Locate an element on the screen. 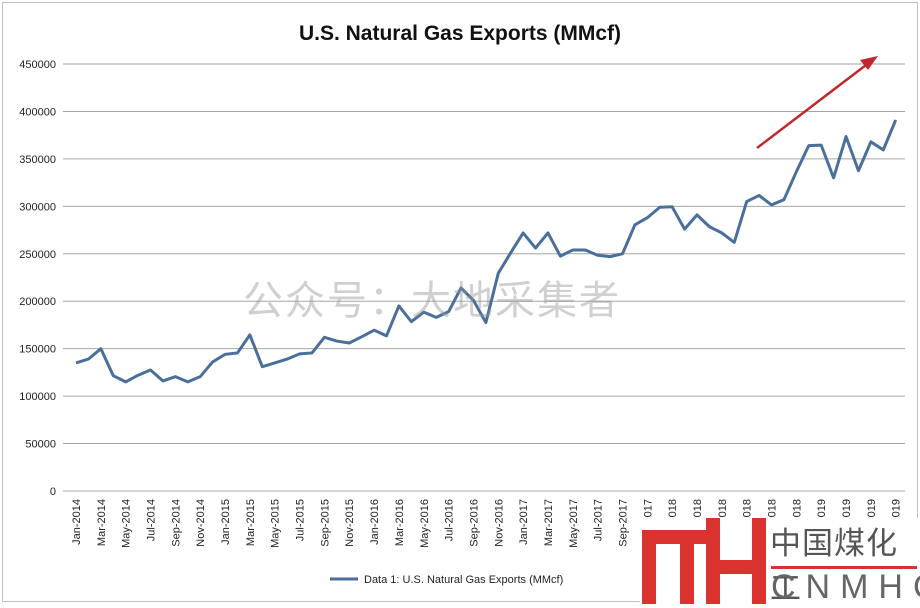  y-tick-label: 300000 is located at coordinates (37, 207).